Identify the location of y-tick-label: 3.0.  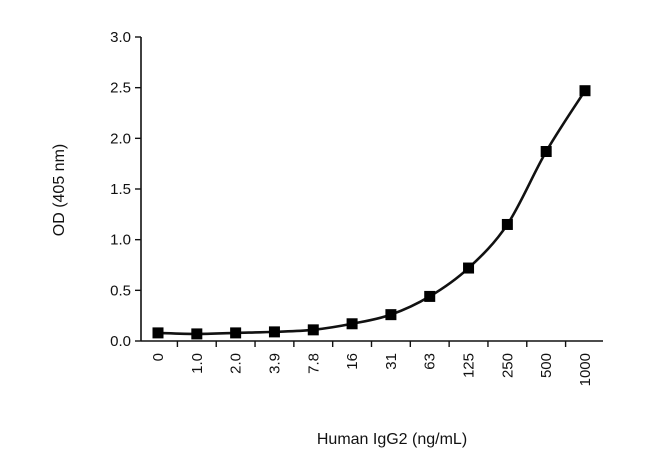
(120, 37).